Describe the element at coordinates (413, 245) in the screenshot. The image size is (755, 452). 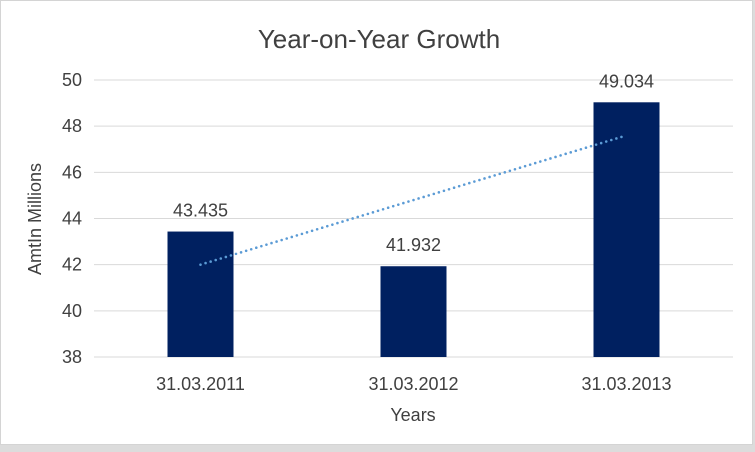
I see `bar-value-label: 41.932` at that location.